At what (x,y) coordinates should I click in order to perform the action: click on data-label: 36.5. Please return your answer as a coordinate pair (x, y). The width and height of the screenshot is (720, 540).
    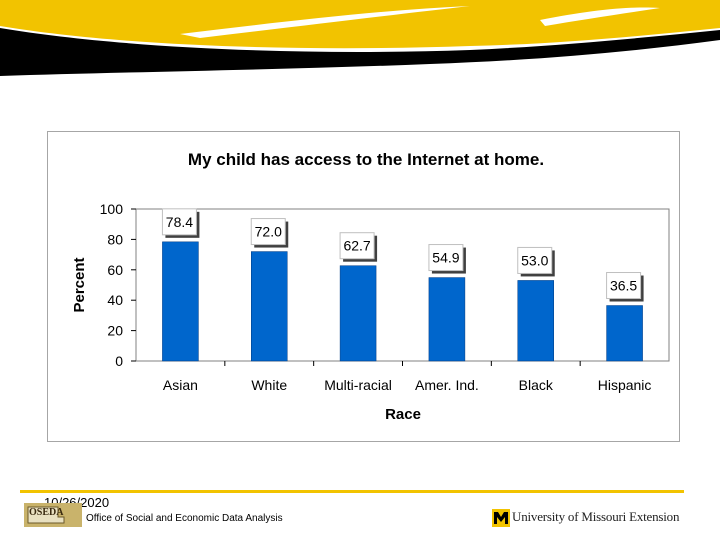
    Looking at the image, I should click on (623, 286).